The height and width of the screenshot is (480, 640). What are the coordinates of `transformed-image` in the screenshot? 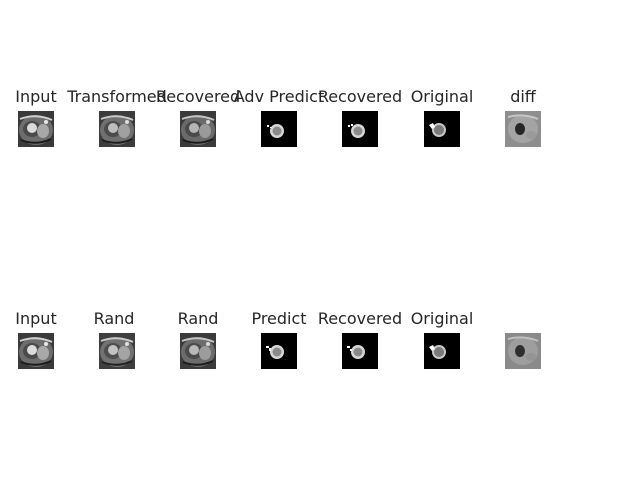 It's located at (117, 129).